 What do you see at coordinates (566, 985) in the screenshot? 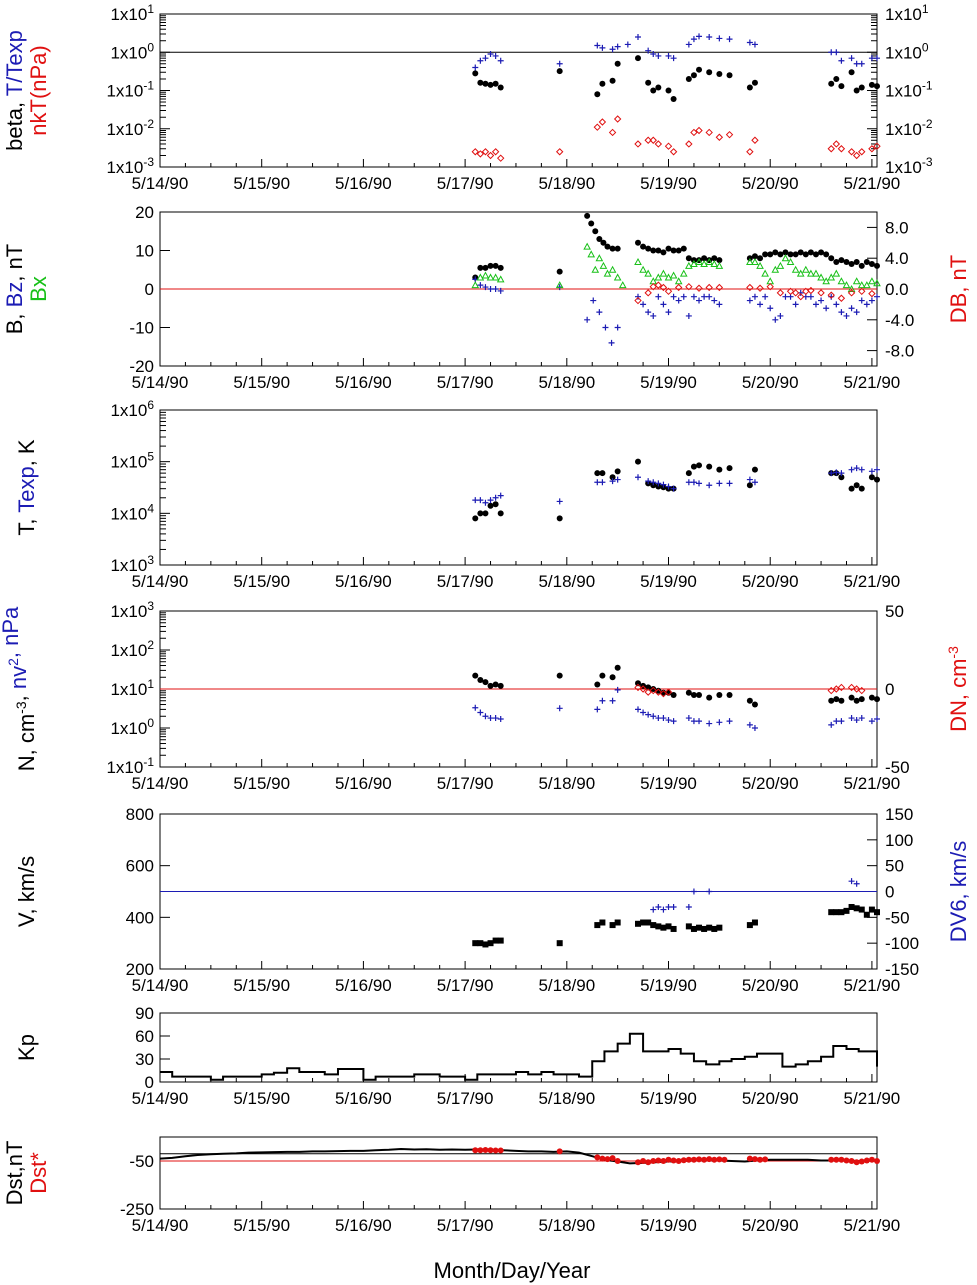
I see `x-tick-label: 5/18/90` at bounding box center [566, 985].